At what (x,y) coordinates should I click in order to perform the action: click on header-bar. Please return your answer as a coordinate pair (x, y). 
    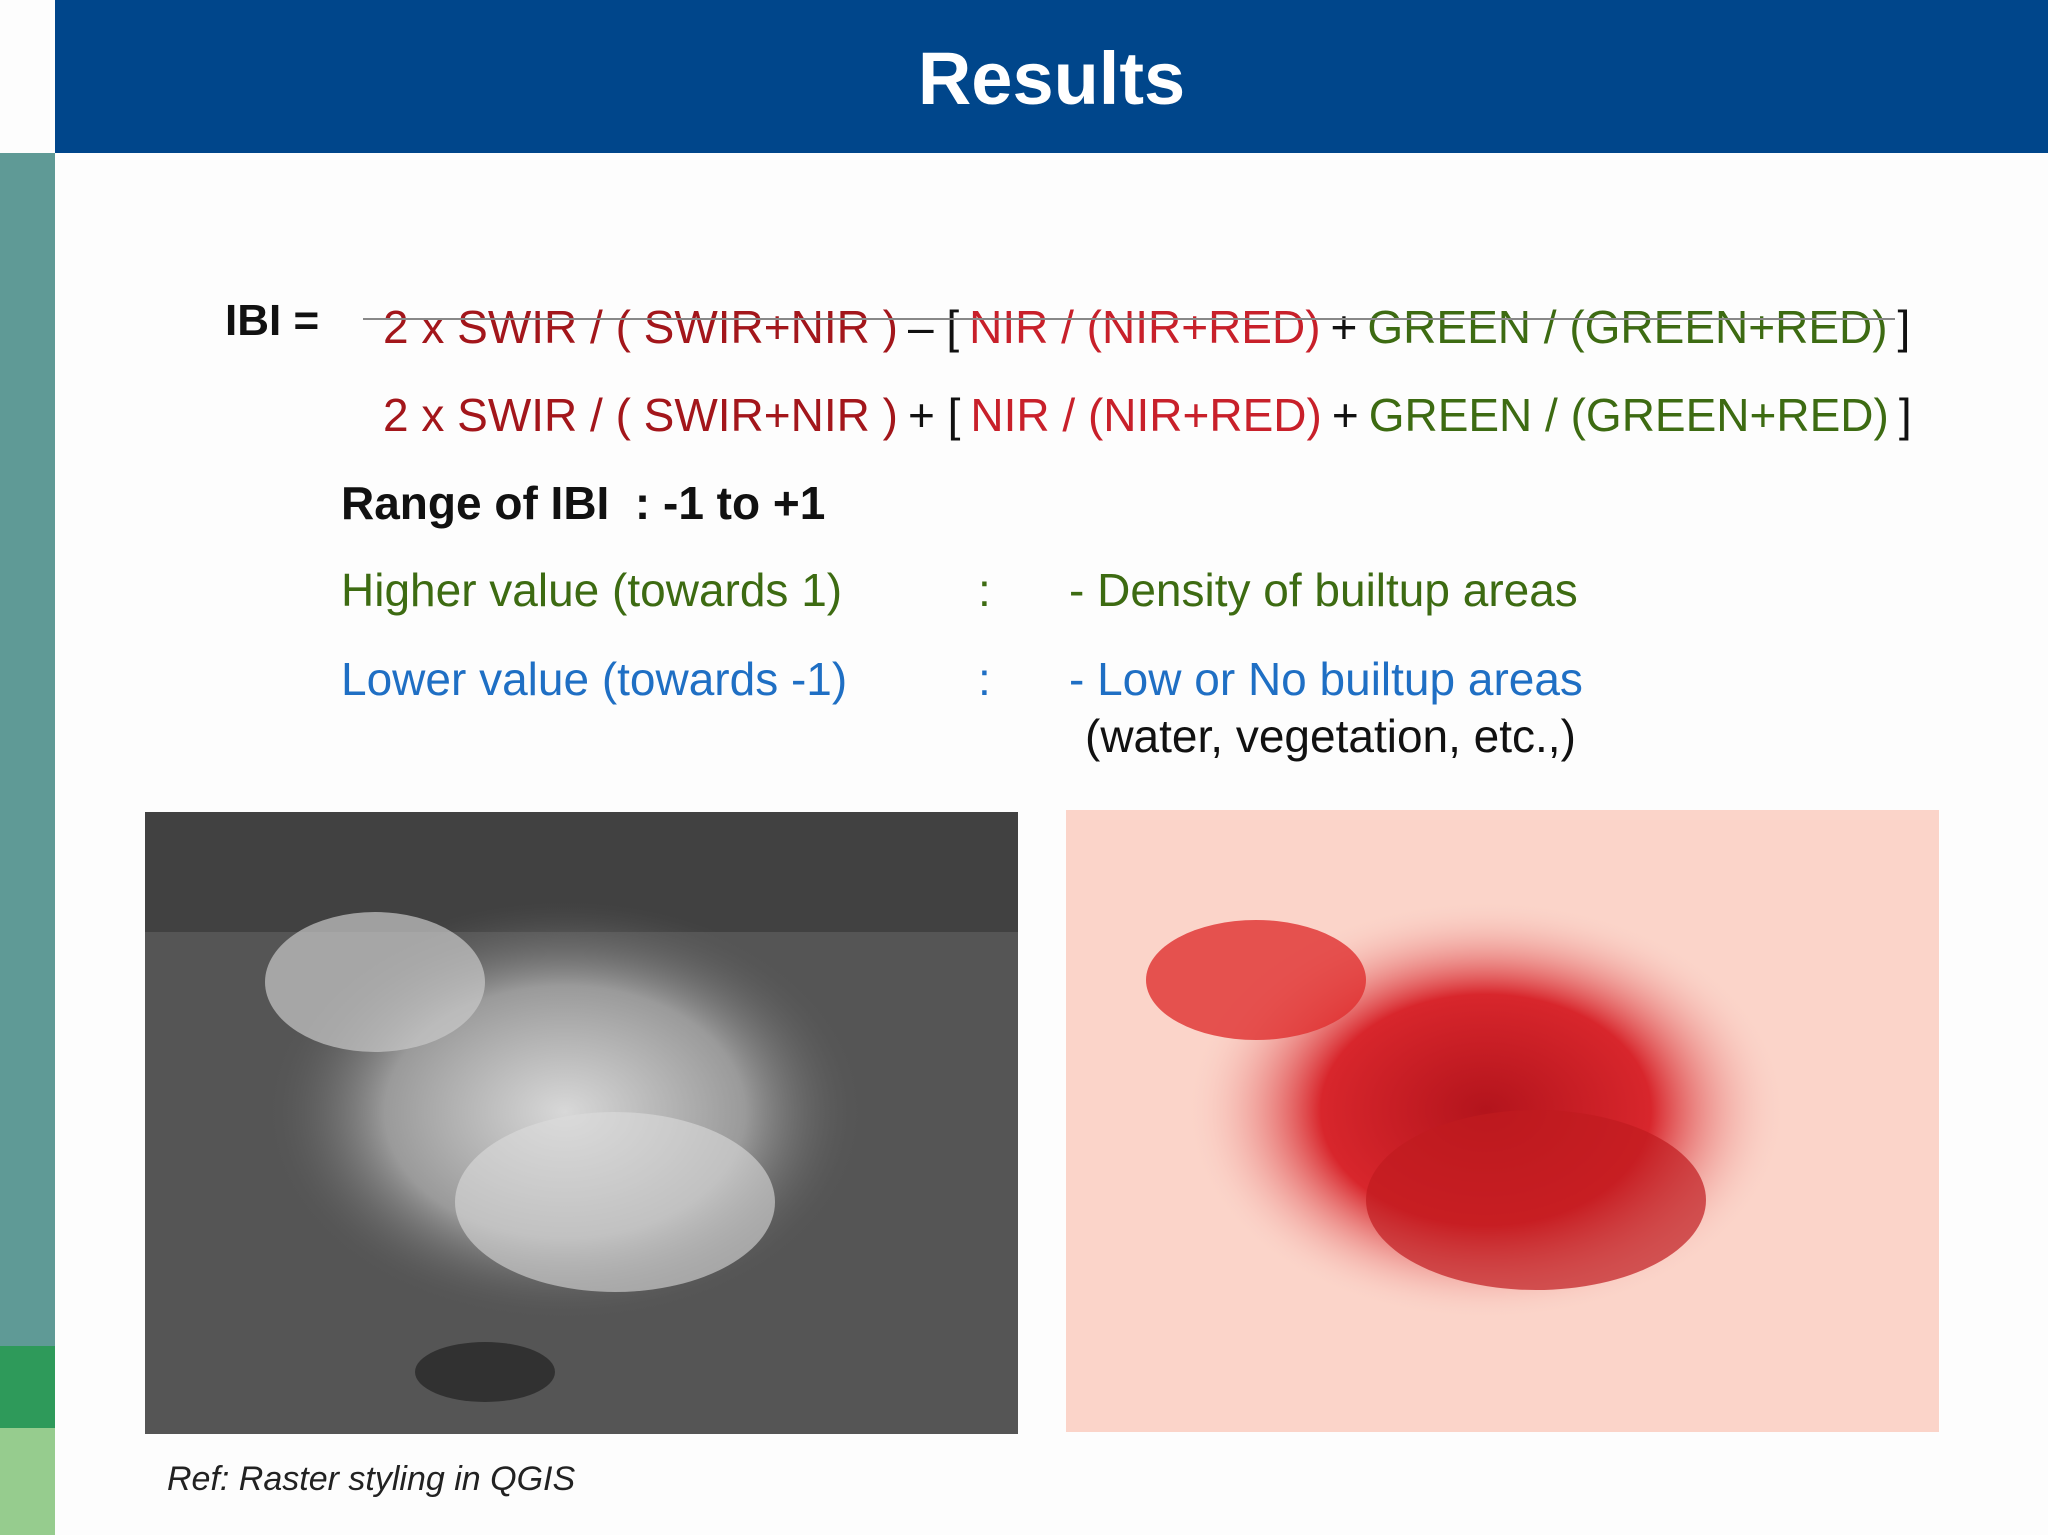
    Looking at the image, I should click on (1051, 76).